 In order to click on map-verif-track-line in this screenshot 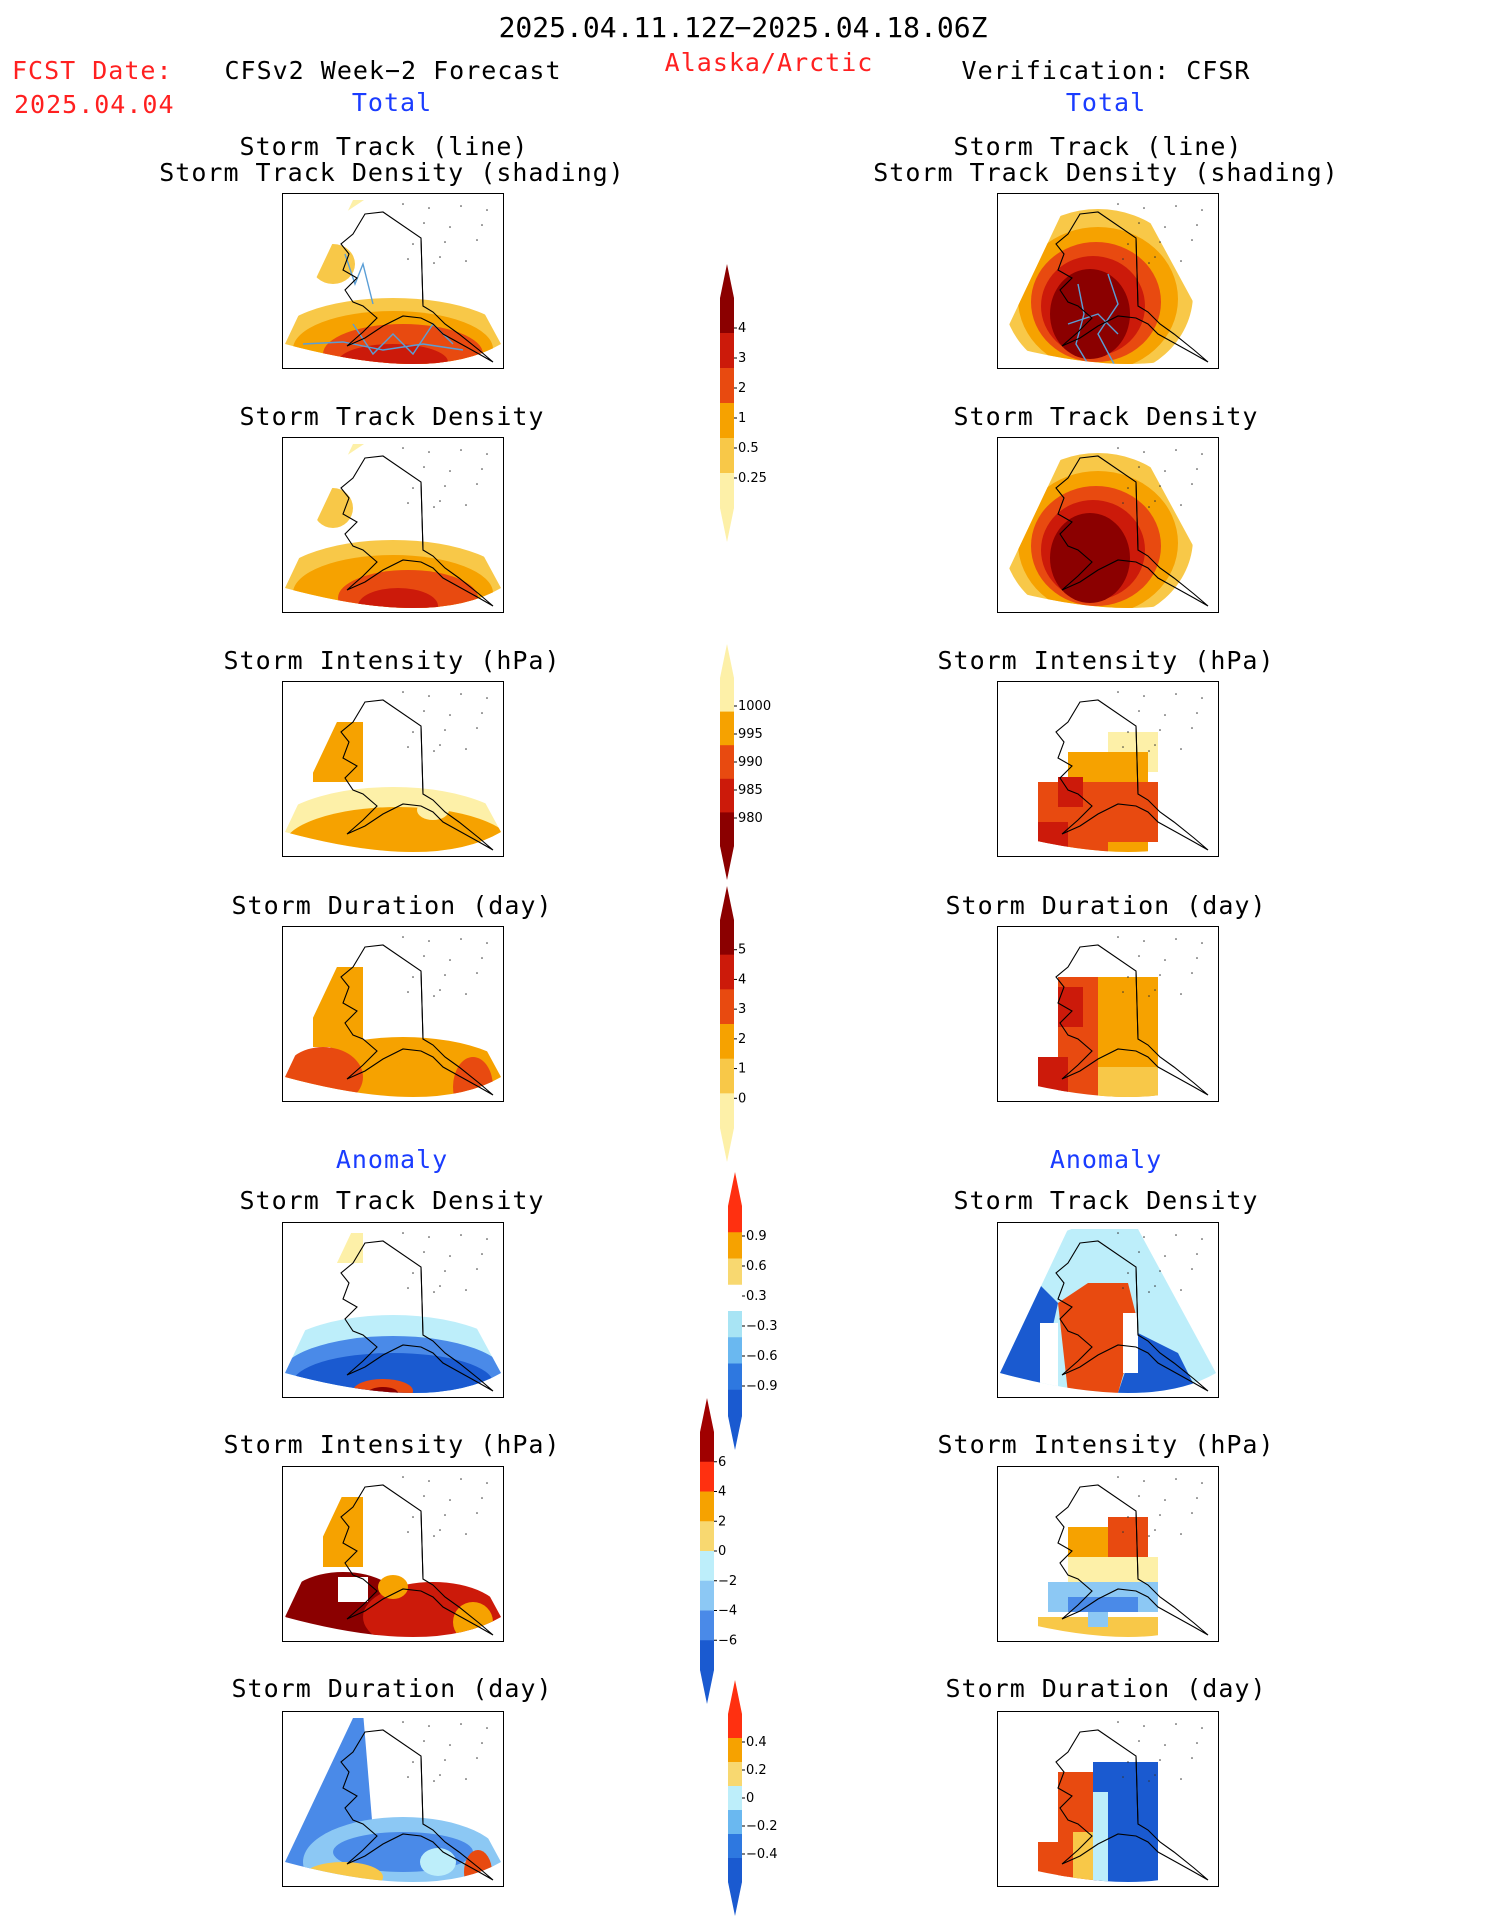, I will do `click(1108, 281)`.